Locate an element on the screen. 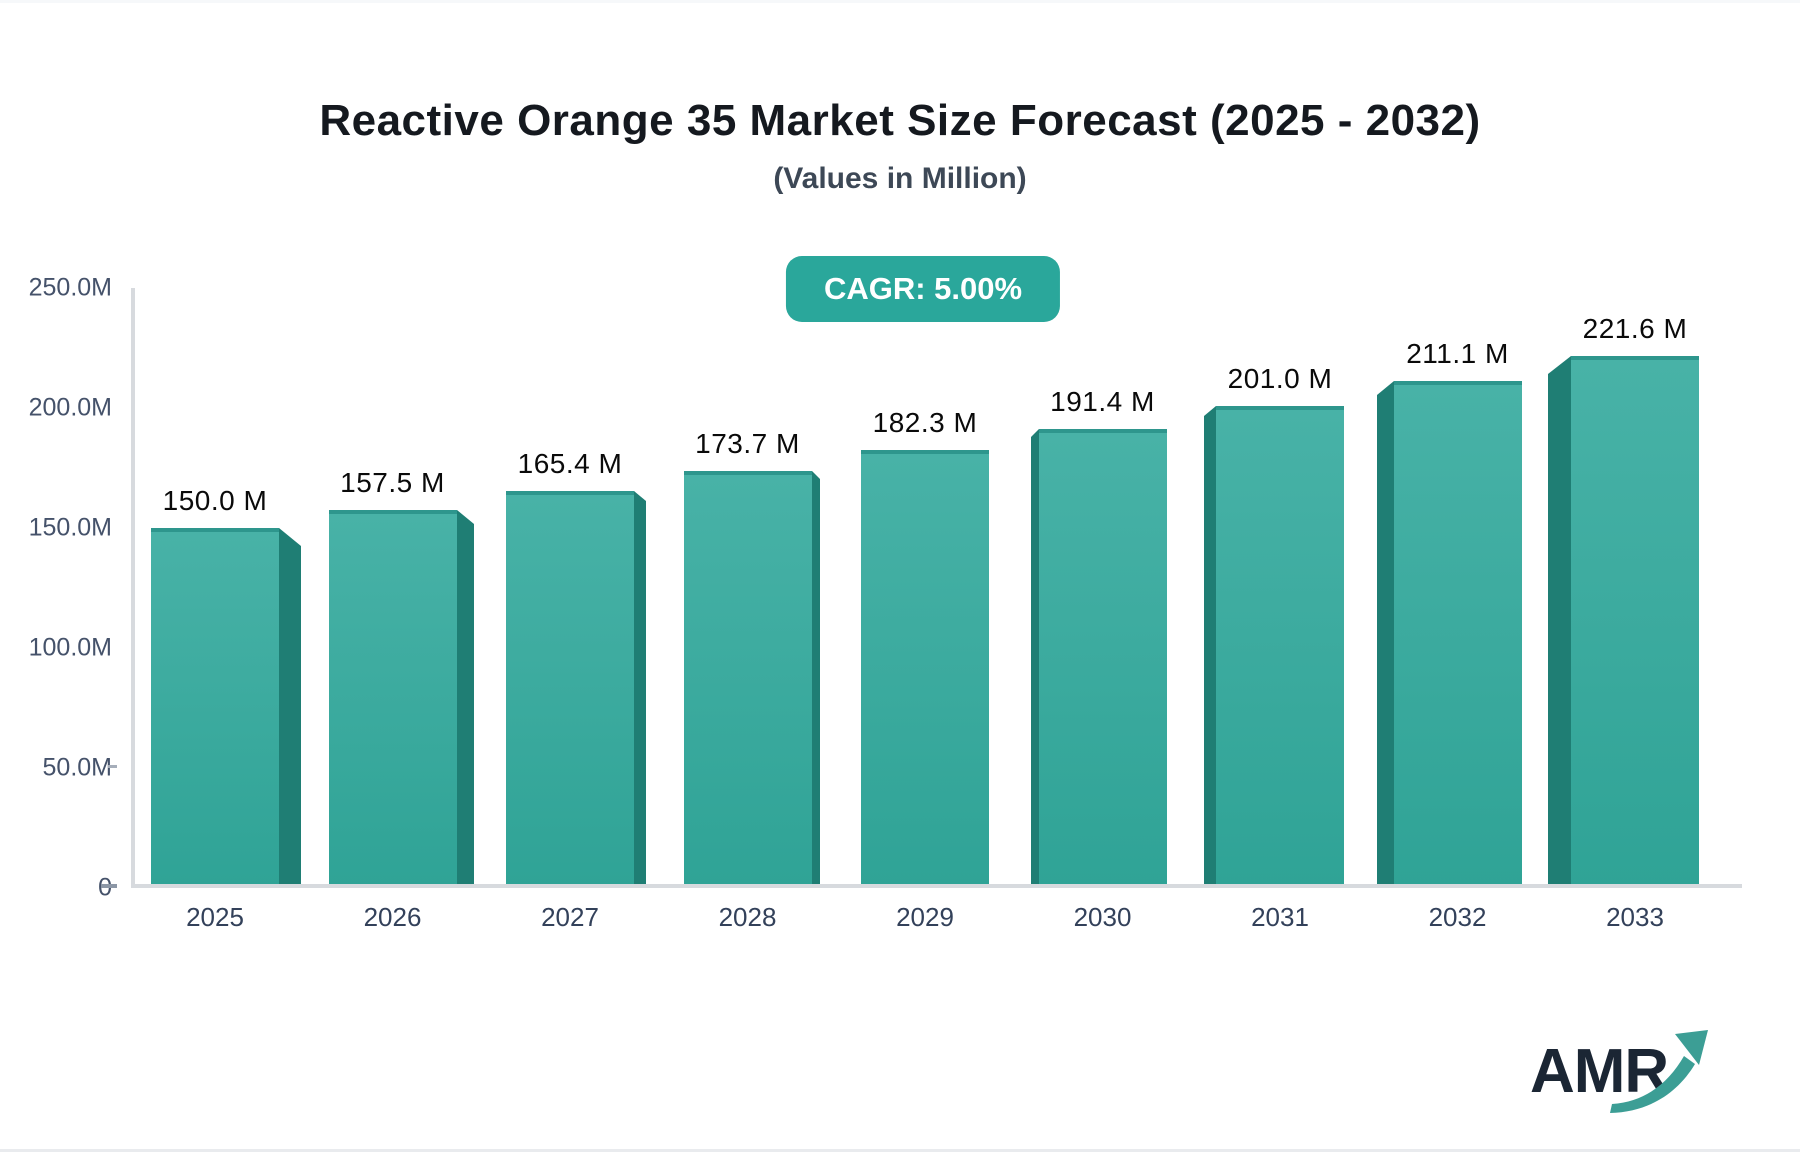 The width and height of the screenshot is (1800, 1156). bar-value-label-2031: 201.0 M is located at coordinates (1280, 378).